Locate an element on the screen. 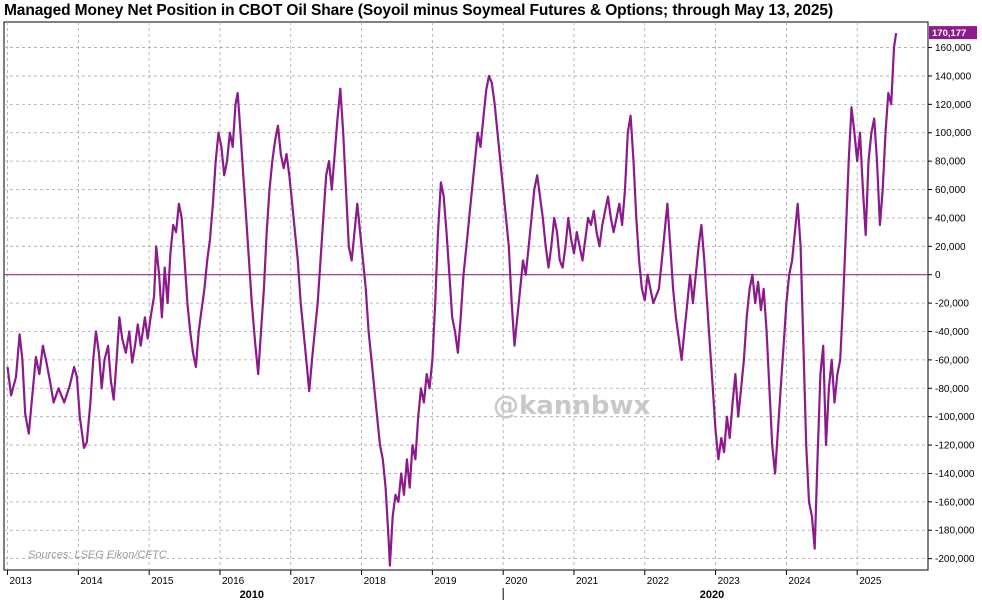 This screenshot has height=600, width=982. y-tick-label: 60,000 is located at coordinates (950, 190).